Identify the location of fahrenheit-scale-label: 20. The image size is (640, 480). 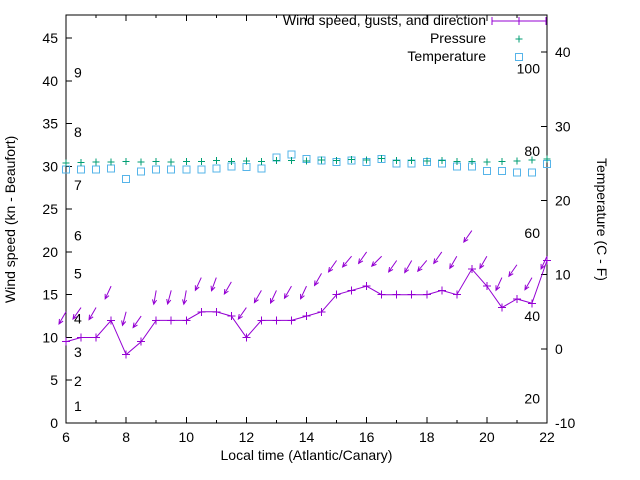
(532, 399).